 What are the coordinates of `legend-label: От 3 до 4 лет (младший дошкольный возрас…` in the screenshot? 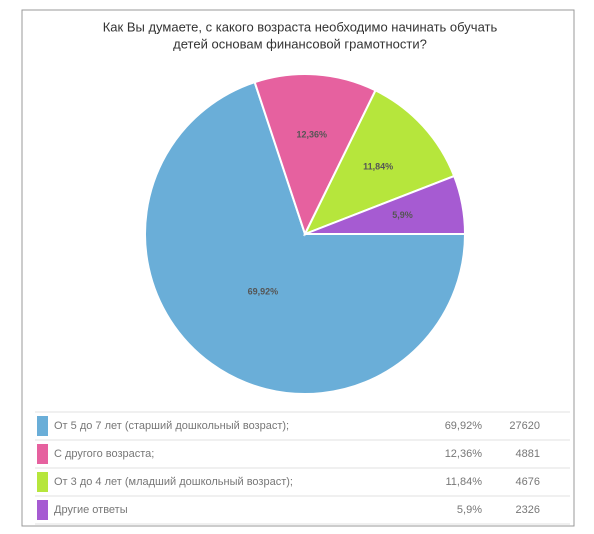 It's located at (173, 482).